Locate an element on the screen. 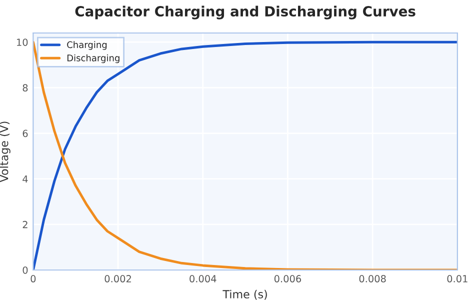 Image resolution: width=474 pixels, height=300 pixels. x-tick-label: 0.01 is located at coordinates (457, 278).